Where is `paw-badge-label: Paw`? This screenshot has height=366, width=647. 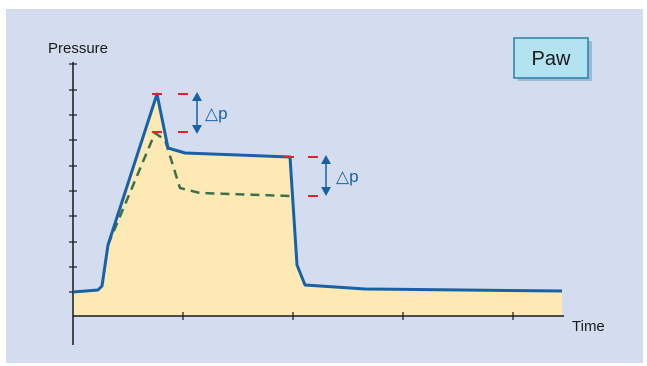
paw-badge-label: Paw is located at coordinates (551, 59).